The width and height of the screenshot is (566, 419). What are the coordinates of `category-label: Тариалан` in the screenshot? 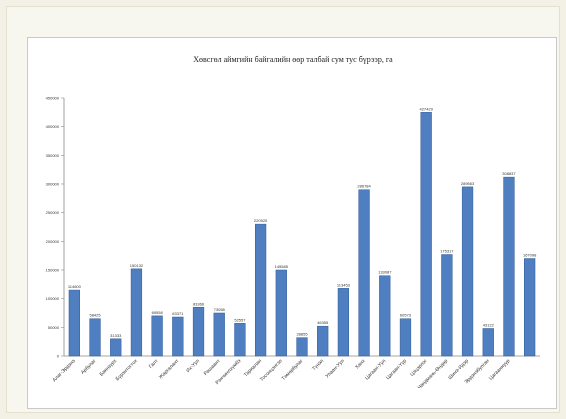 It's located at (253, 368).